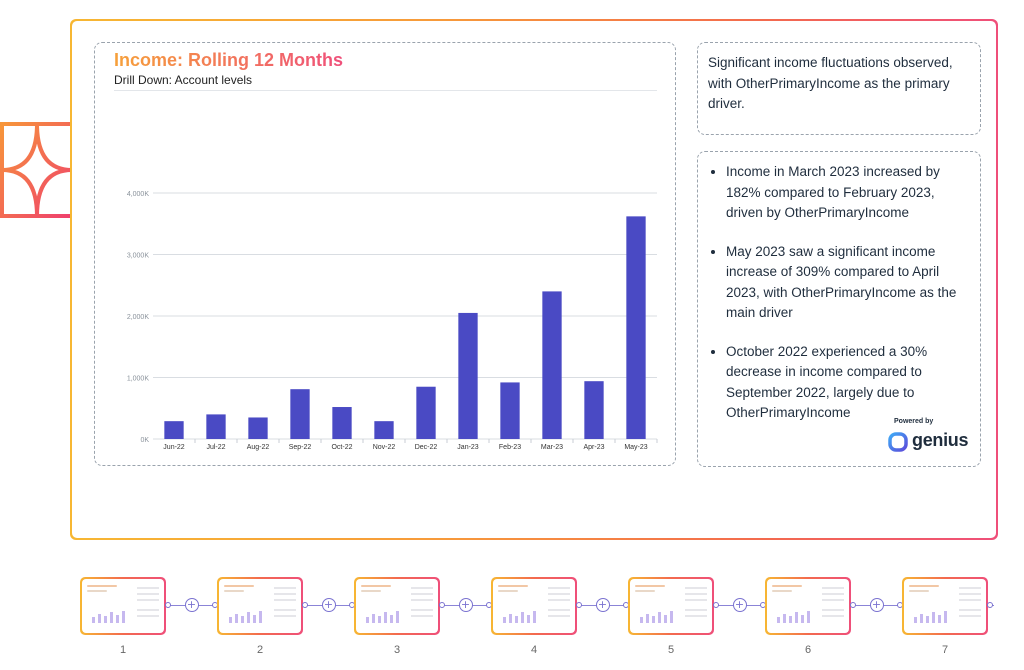  I want to click on x-tick-label: Nov-22, so click(384, 447).